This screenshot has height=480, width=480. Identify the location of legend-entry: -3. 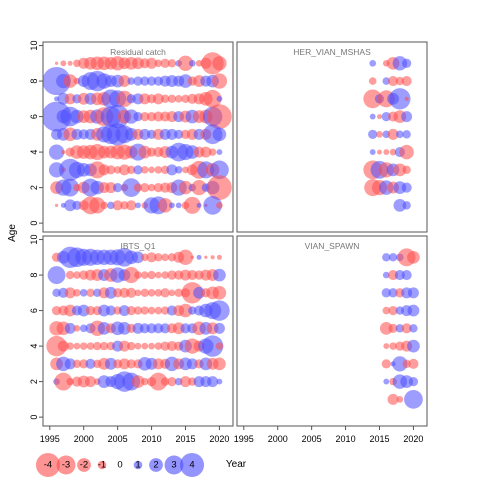
(66, 465).